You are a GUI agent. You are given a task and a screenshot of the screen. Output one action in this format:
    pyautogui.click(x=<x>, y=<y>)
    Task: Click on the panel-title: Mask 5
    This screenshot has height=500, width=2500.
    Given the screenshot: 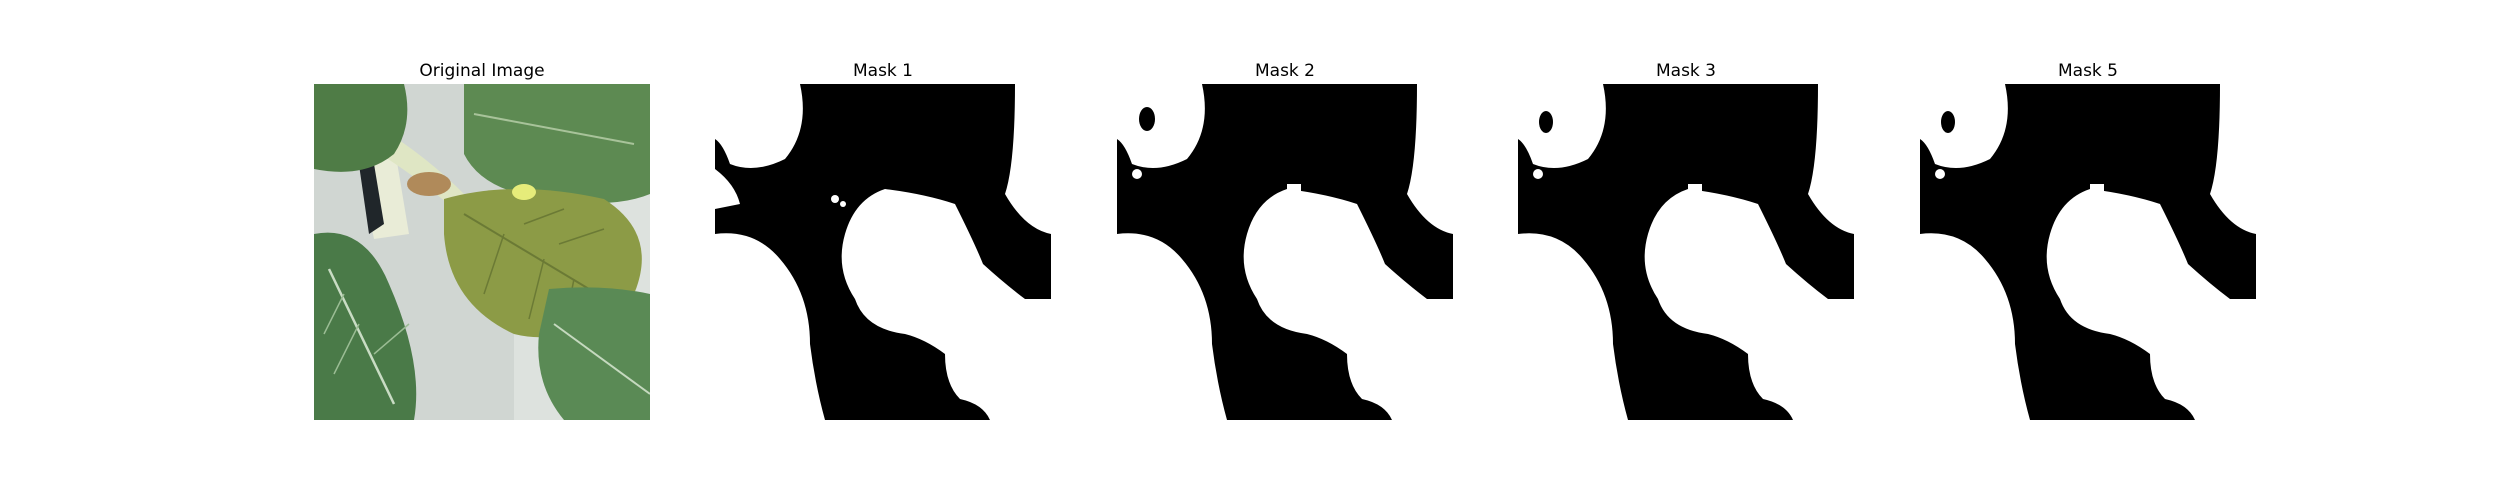 What is the action you would take?
    pyautogui.click(x=2087, y=71)
    